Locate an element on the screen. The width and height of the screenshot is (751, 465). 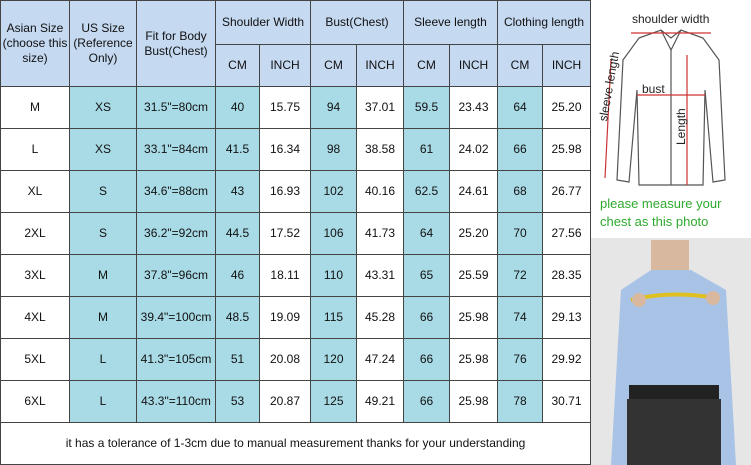
data-cell: 43.31 is located at coordinates (380, 276).